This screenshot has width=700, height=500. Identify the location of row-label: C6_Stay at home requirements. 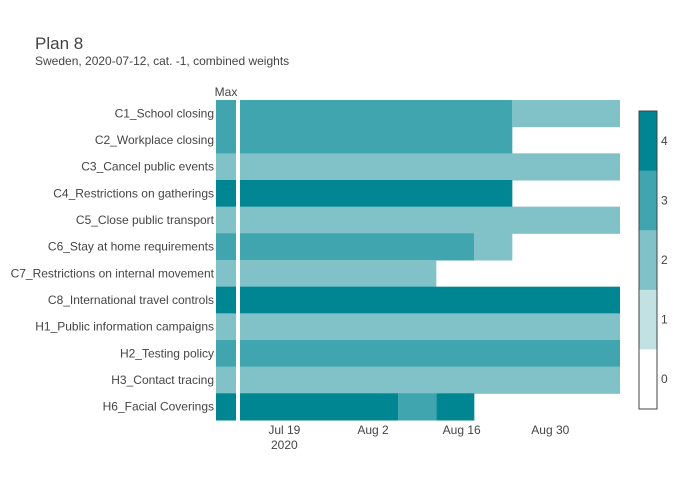
(131, 247).